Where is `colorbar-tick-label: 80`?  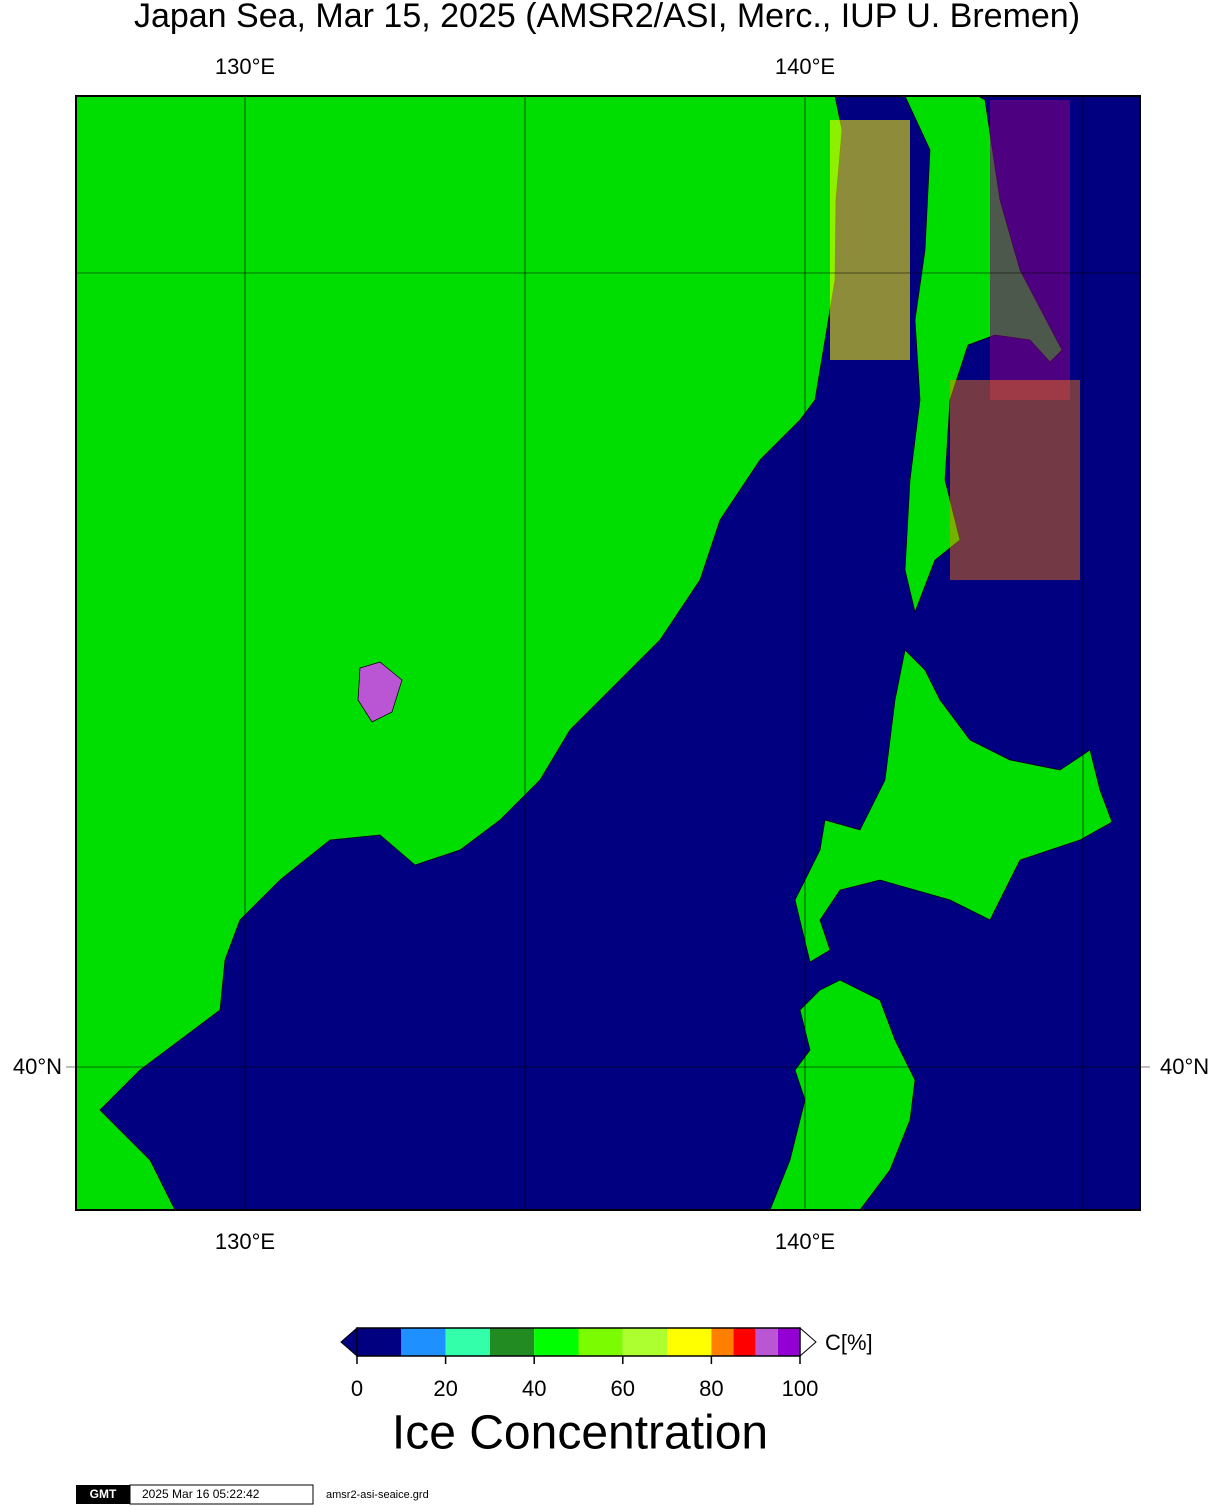
colorbar-tick-label: 80 is located at coordinates (711, 1388).